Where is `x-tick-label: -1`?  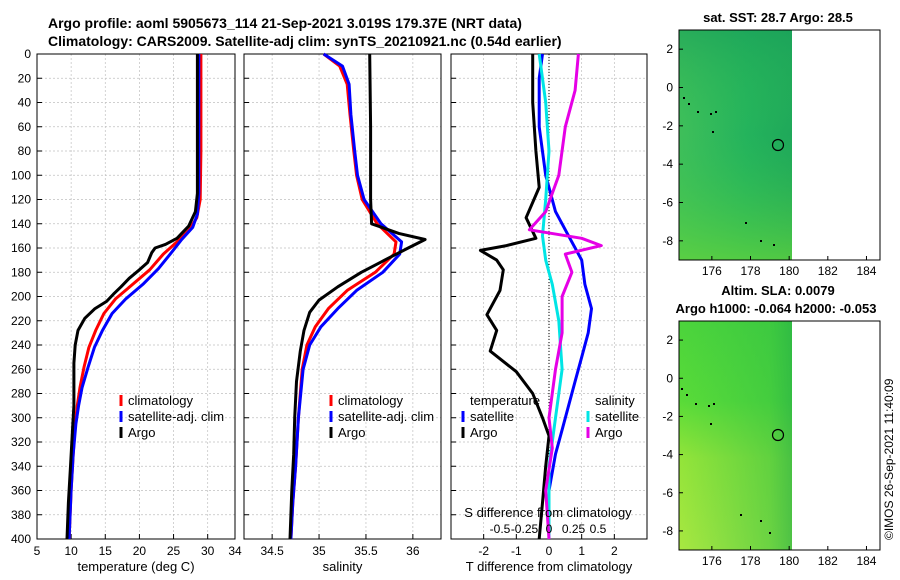
x-tick-label: -1 is located at coordinates (516, 551).